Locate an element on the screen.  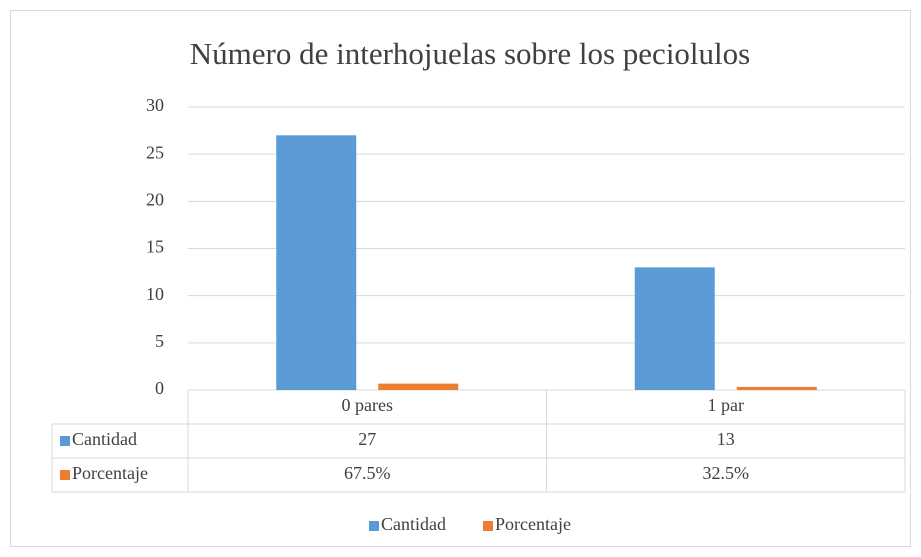
table-series-name: Porcentaje is located at coordinates (110, 473).